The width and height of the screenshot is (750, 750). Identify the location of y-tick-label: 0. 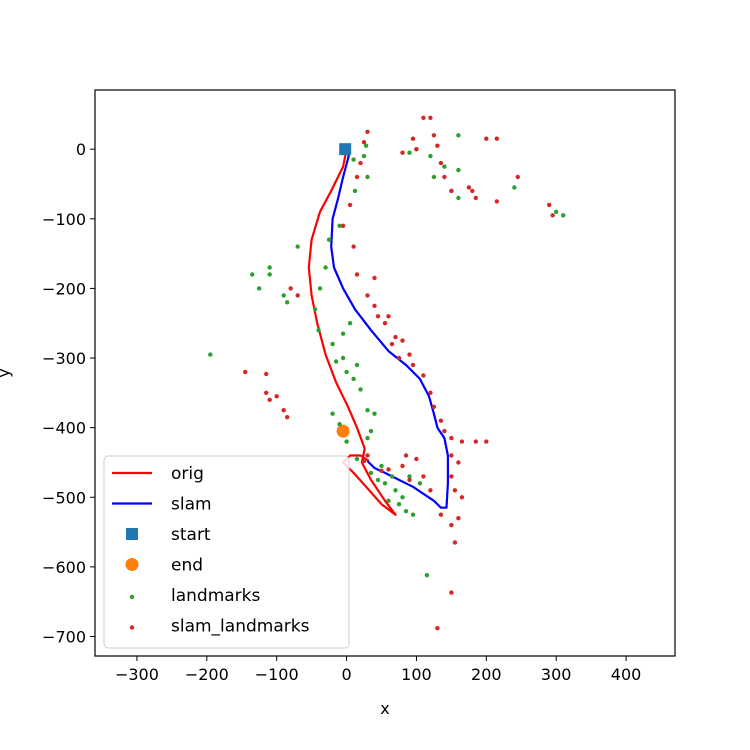
(81, 149).